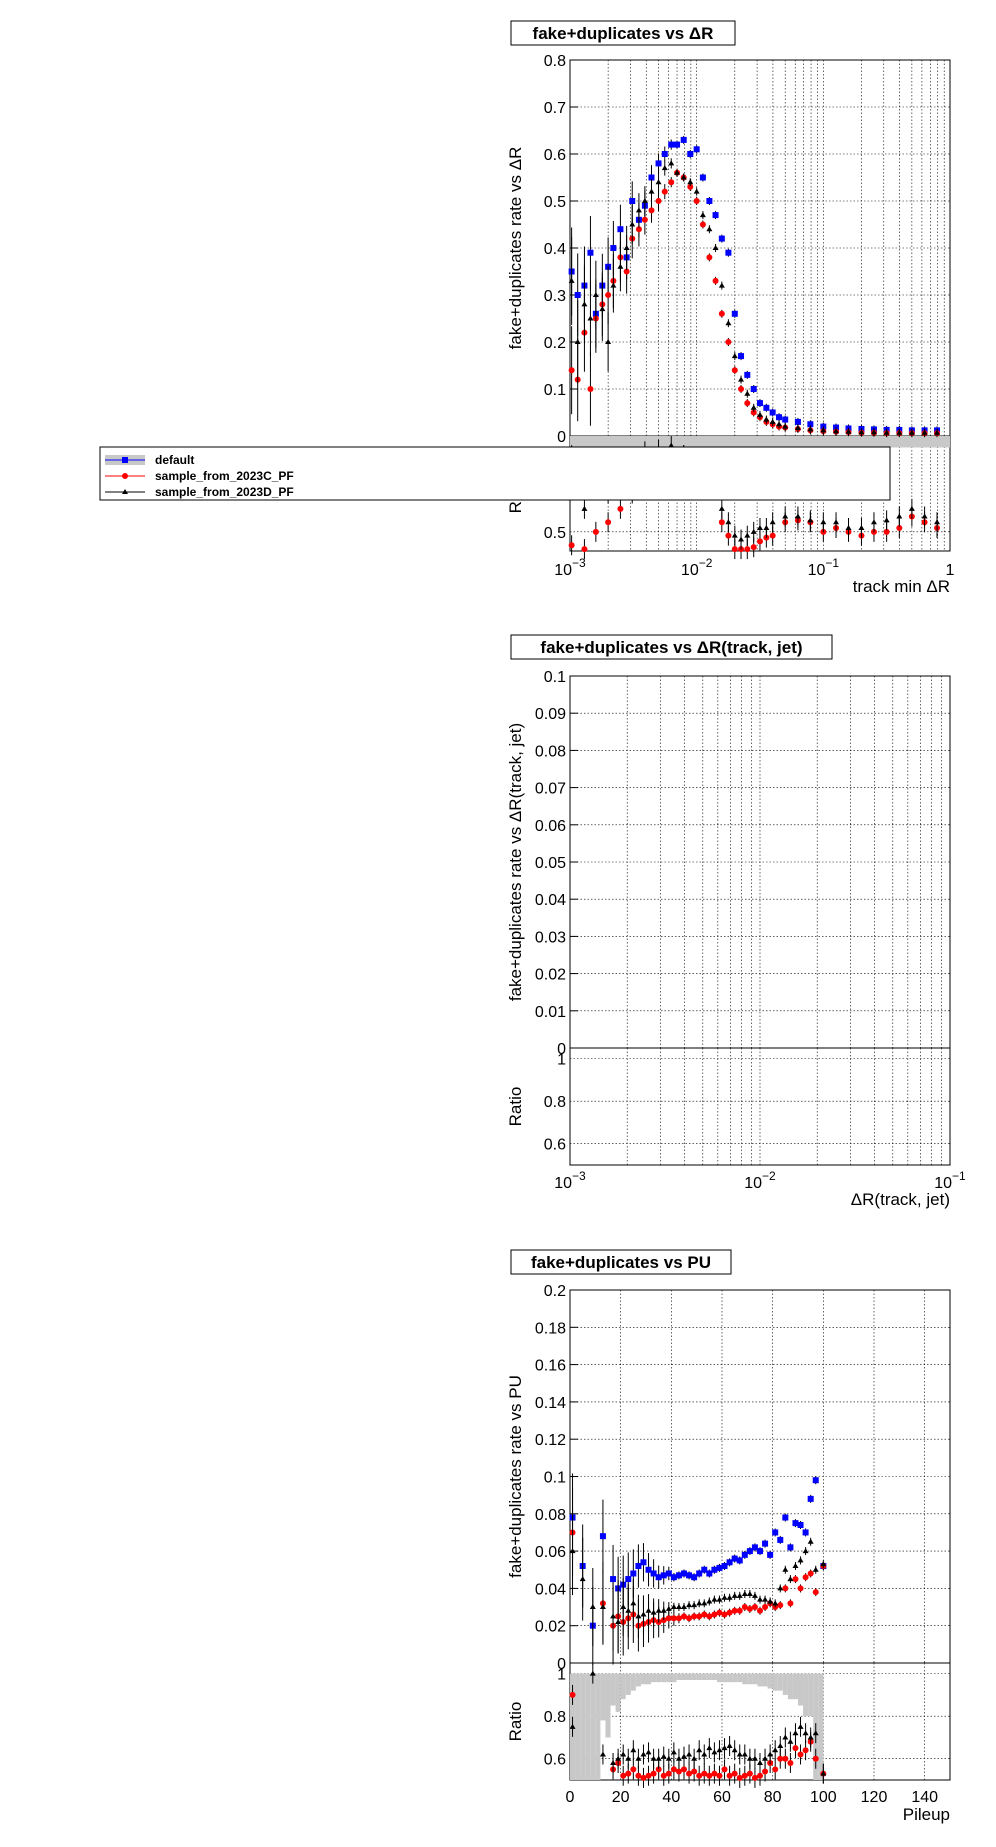 The image size is (996, 1847). What do you see at coordinates (550, 751) in the screenshot?
I see `y-tick-label: 0.08` at bounding box center [550, 751].